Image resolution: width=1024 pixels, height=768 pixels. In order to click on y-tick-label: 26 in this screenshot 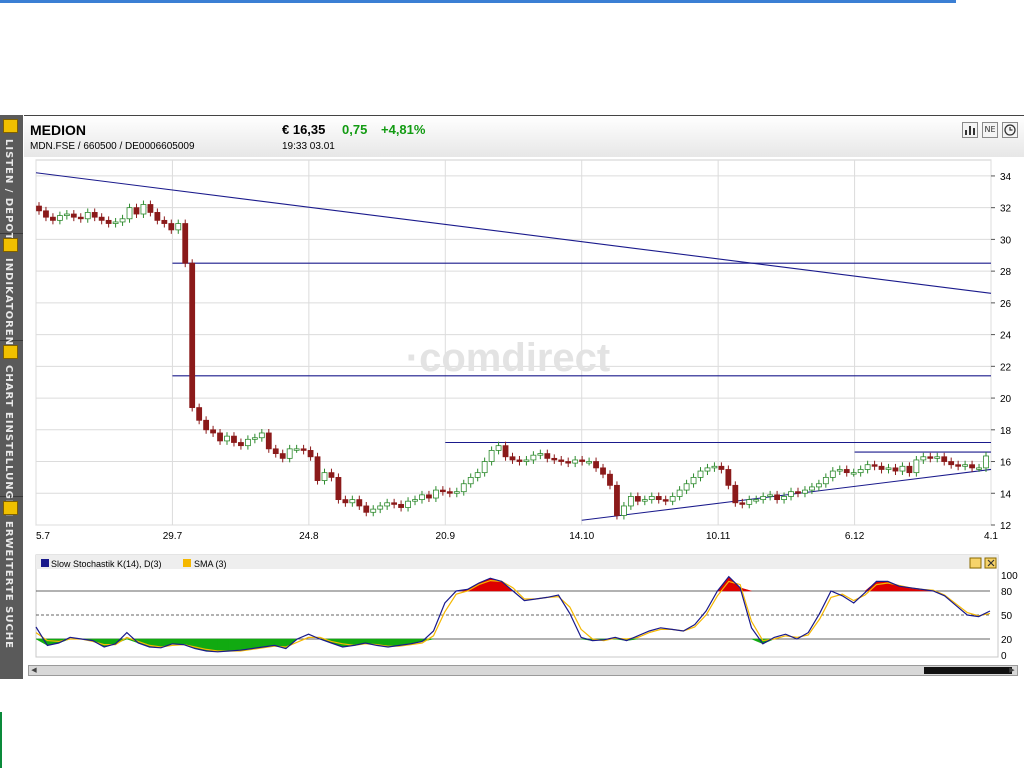, I will do `click(1006, 304)`.